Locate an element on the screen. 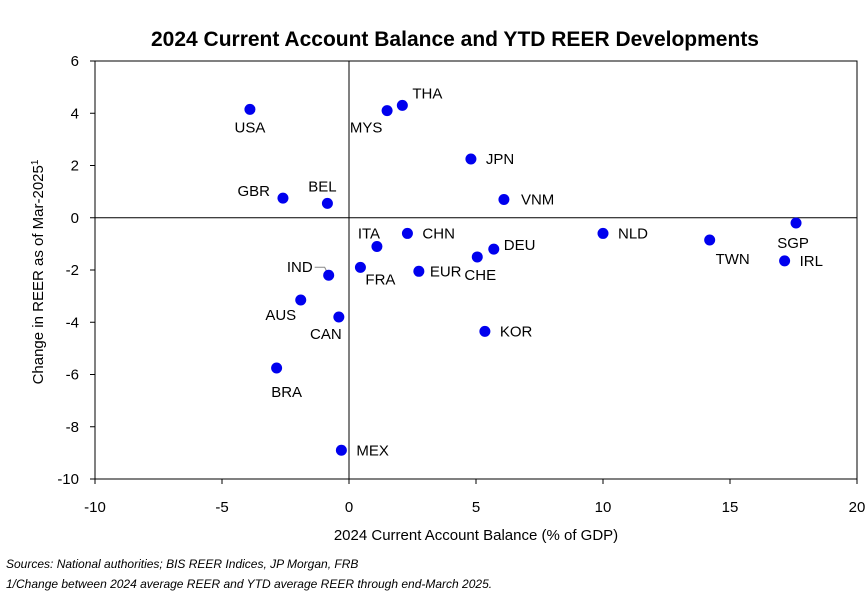 This screenshot has height=615, width=867. leader-ind is located at coordinates (321, 269).